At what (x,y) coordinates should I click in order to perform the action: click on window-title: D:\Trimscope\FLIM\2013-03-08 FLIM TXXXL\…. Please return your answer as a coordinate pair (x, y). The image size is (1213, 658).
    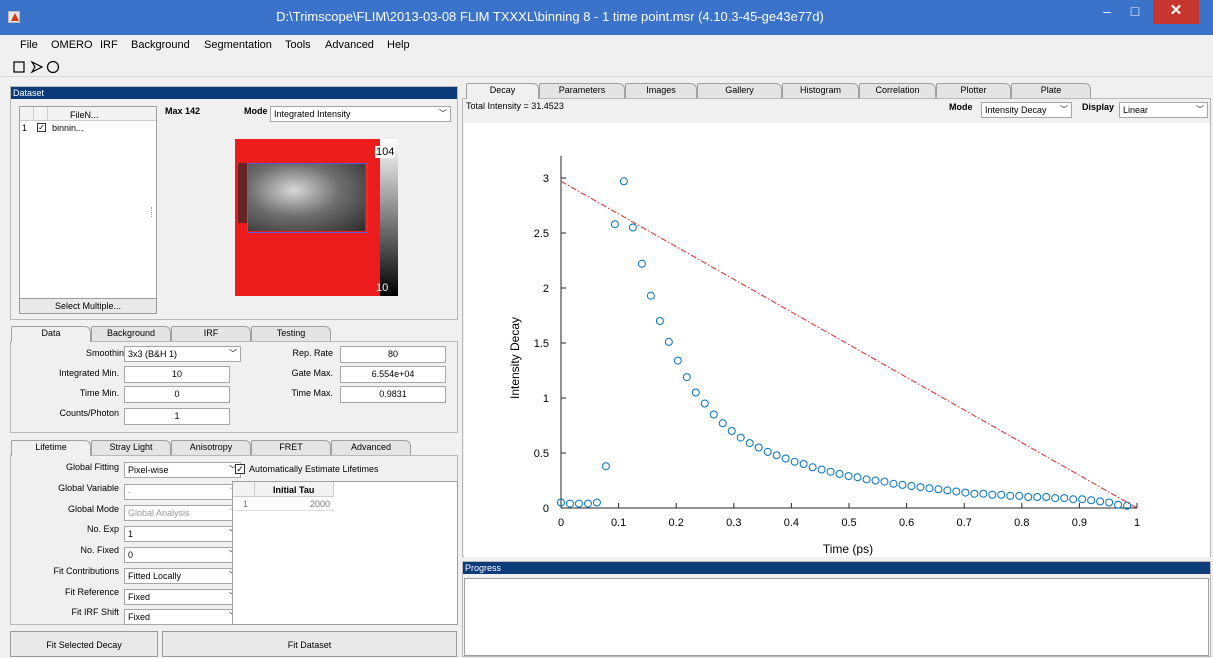
    Looking at the image, I should click on (550, 16).